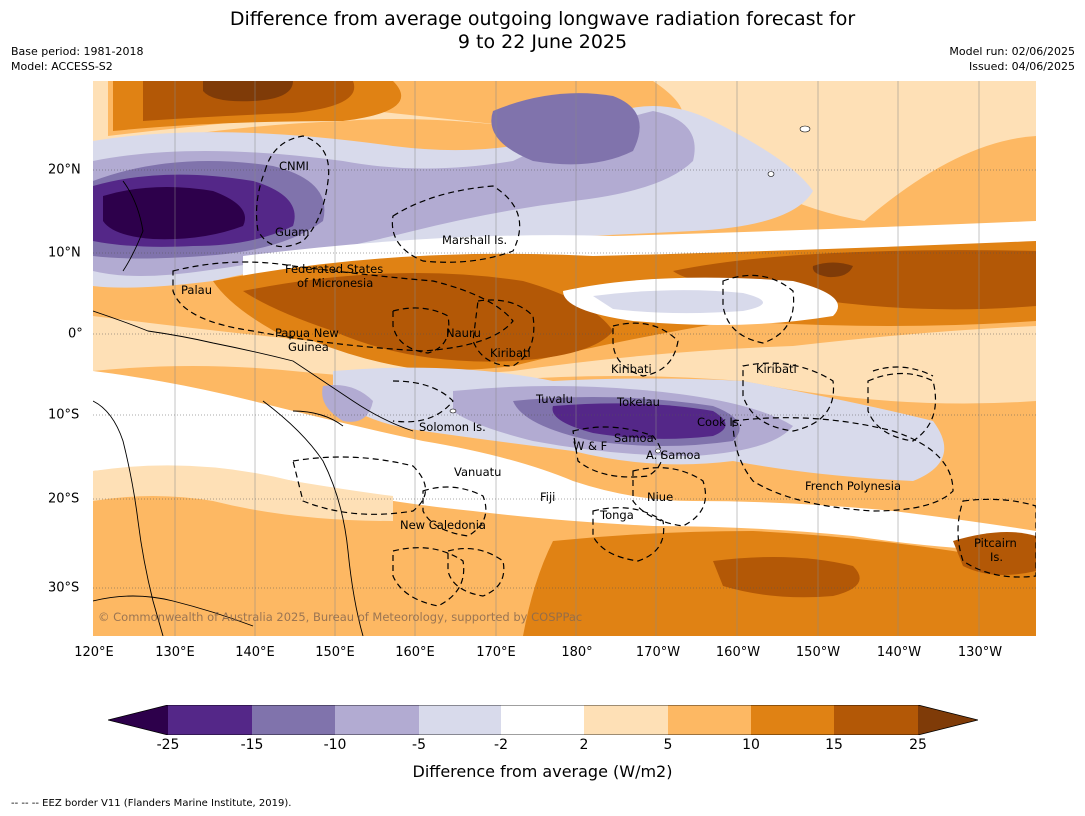 The image size is (1085, 816). Describe the element at coordinates (918, 745) in the screenshot. I see `colorbar-label: 25` at that location.